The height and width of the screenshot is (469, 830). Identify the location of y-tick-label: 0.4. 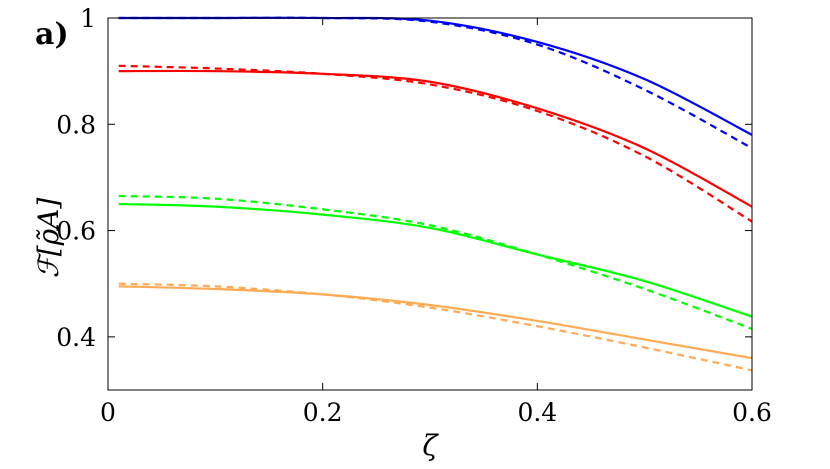
(76, 337).